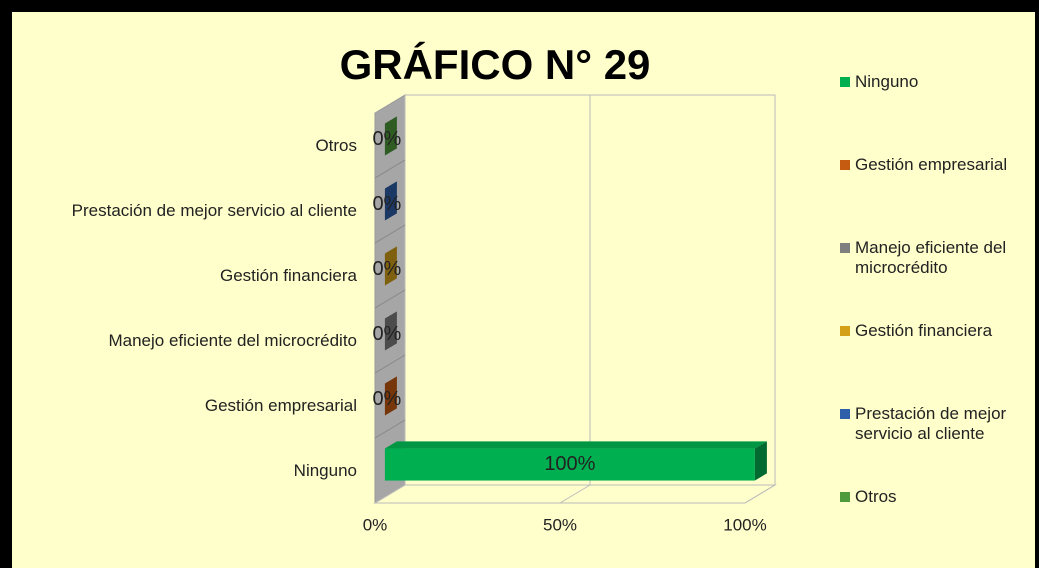 Image resolution: width=1039 pixels, height=568 pixels. I want to click on legend-item: Prestación de mejor servicio al cliente, so click(935, 424).